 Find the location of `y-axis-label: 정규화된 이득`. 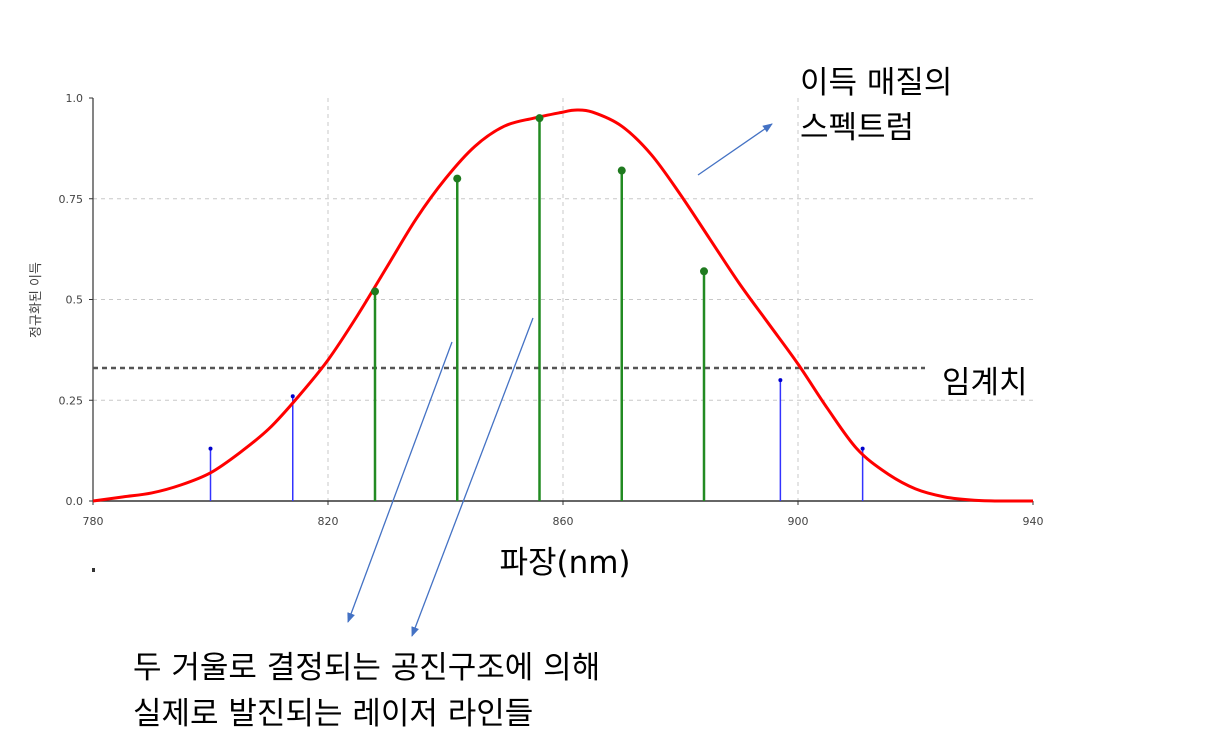

y-axis-label: 정규화된 이득 is located at coordinates (36, 300).